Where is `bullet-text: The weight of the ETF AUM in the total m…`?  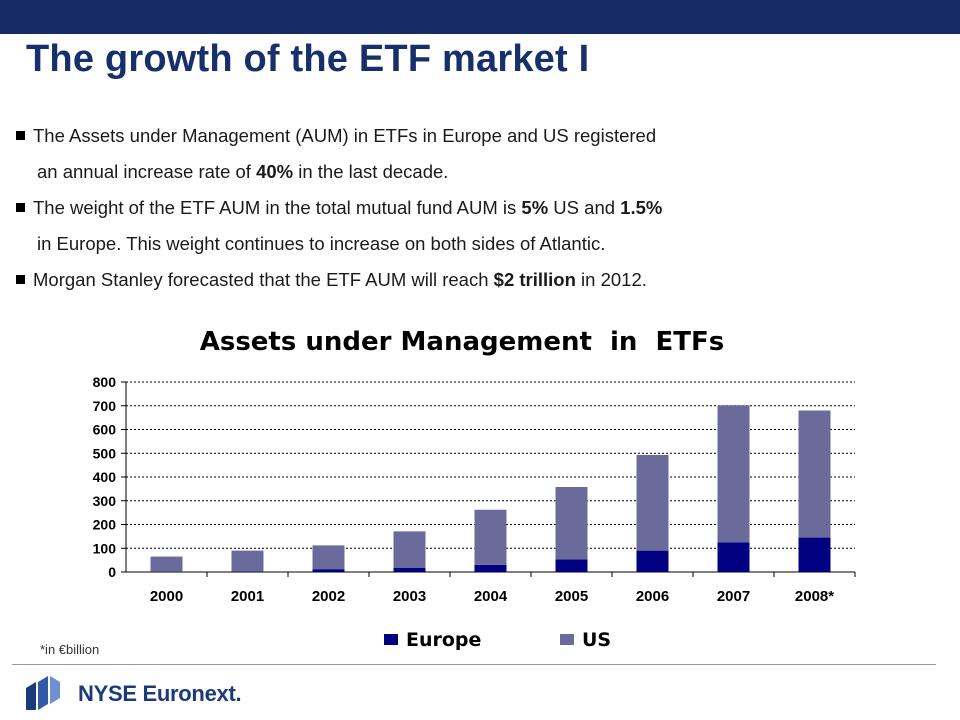 bullet-text: The weight of the ETF AUM in the total m… is located at coordinates (347, 207).